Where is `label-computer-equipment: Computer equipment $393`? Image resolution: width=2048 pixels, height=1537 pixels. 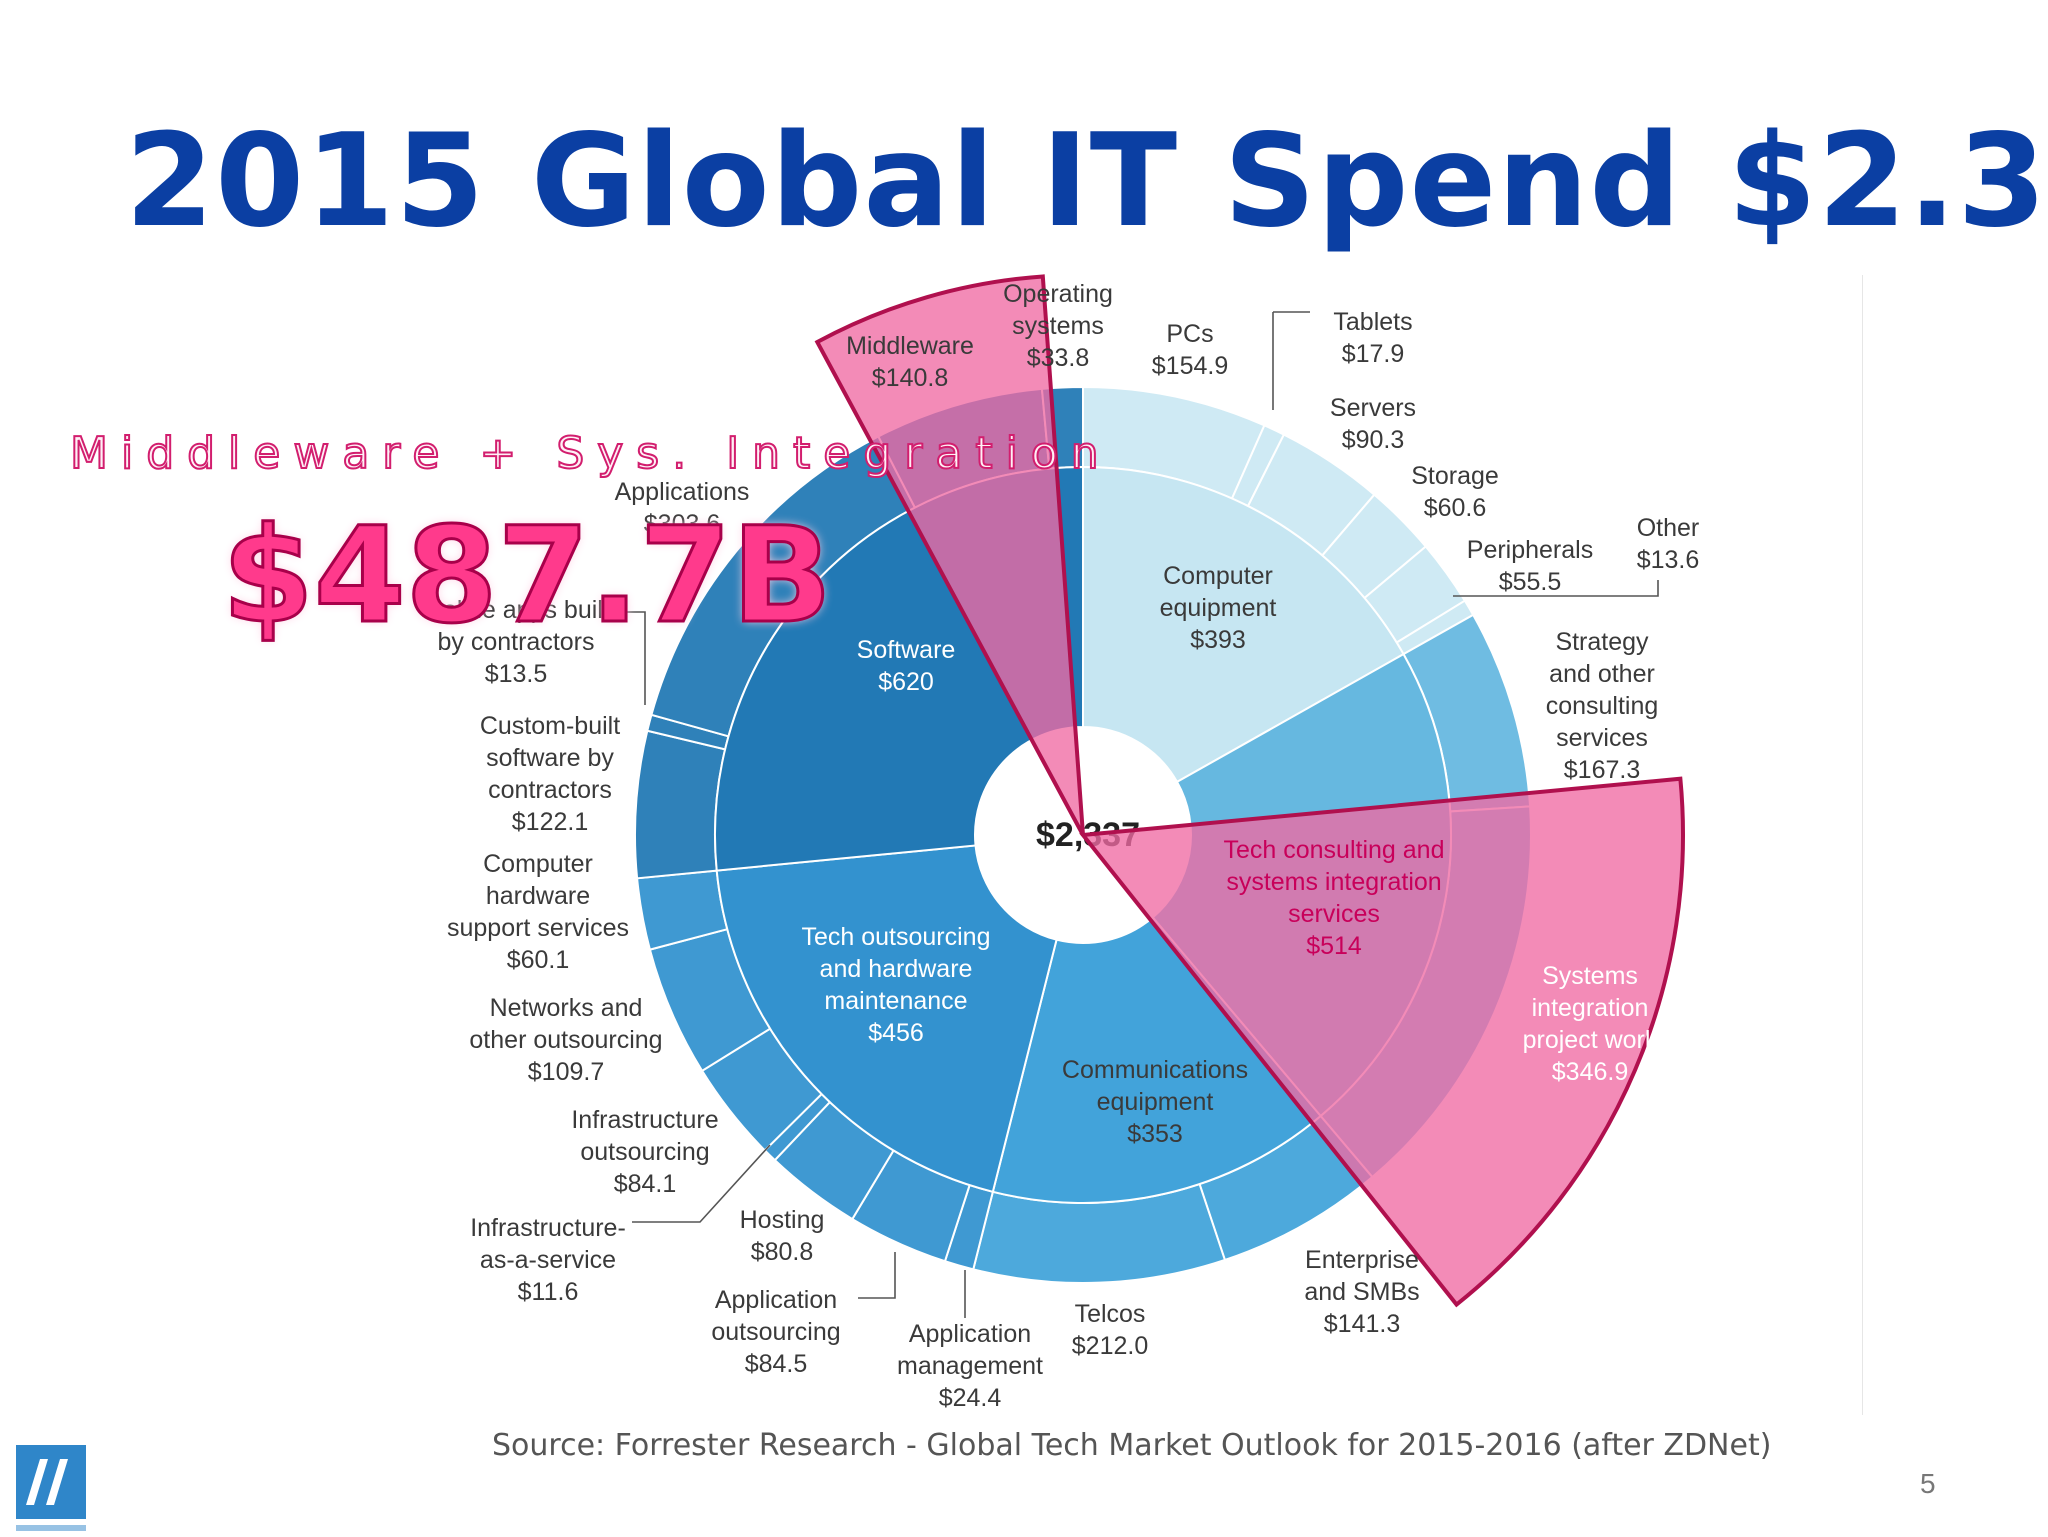
label-computer-equipment: Computer equipment $393 is located at coordinates (1218, 608).